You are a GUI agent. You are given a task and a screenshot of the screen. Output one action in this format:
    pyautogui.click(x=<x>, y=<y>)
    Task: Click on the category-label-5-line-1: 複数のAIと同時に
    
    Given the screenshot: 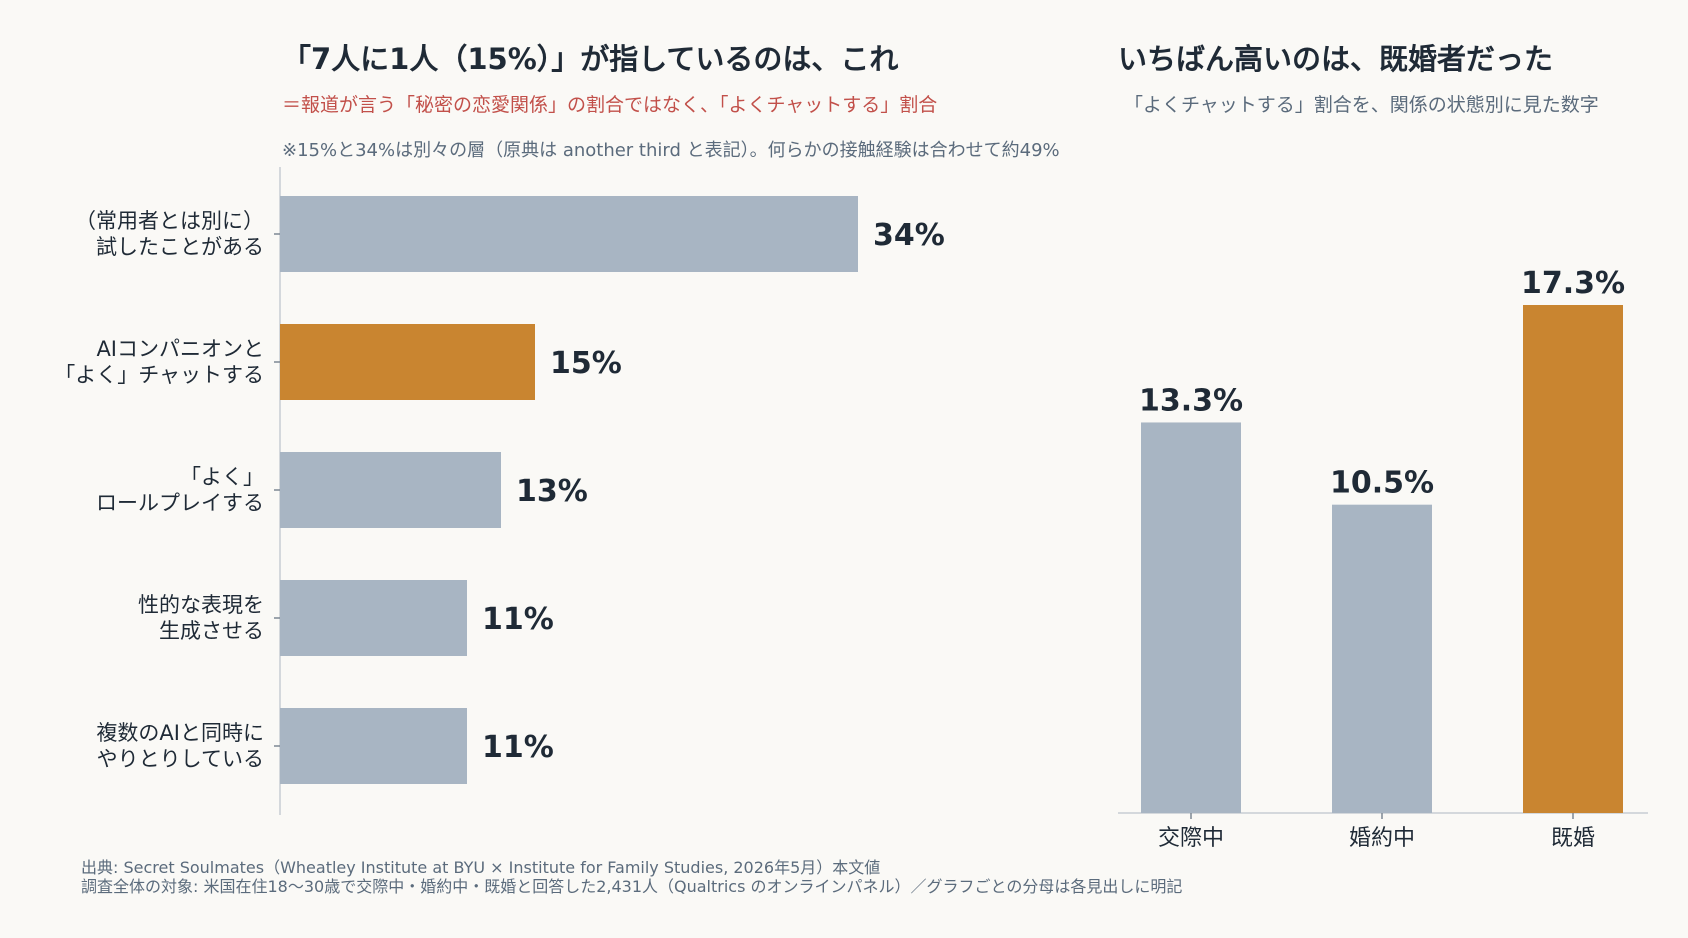 What is the action you would take?
    pyautogui.click(x=180, y=733)
    